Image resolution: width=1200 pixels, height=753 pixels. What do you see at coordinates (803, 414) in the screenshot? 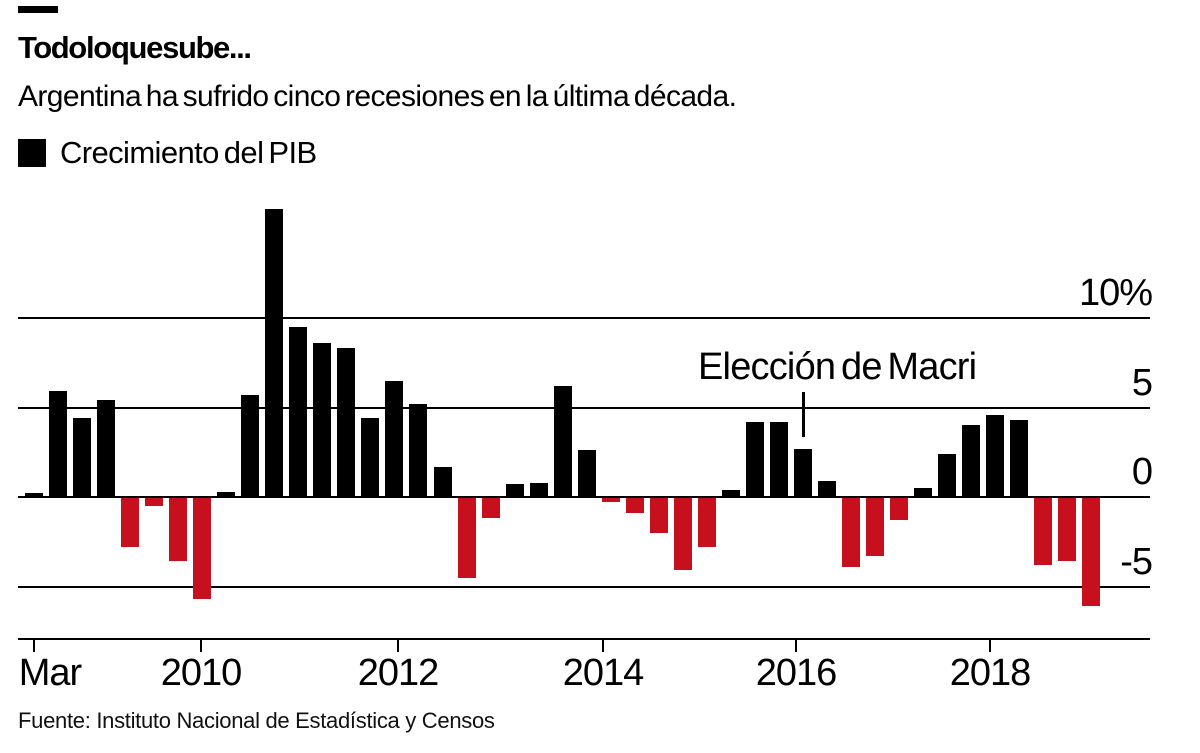
I see `annotation-pointer-line` at bounding box center [803, 414].